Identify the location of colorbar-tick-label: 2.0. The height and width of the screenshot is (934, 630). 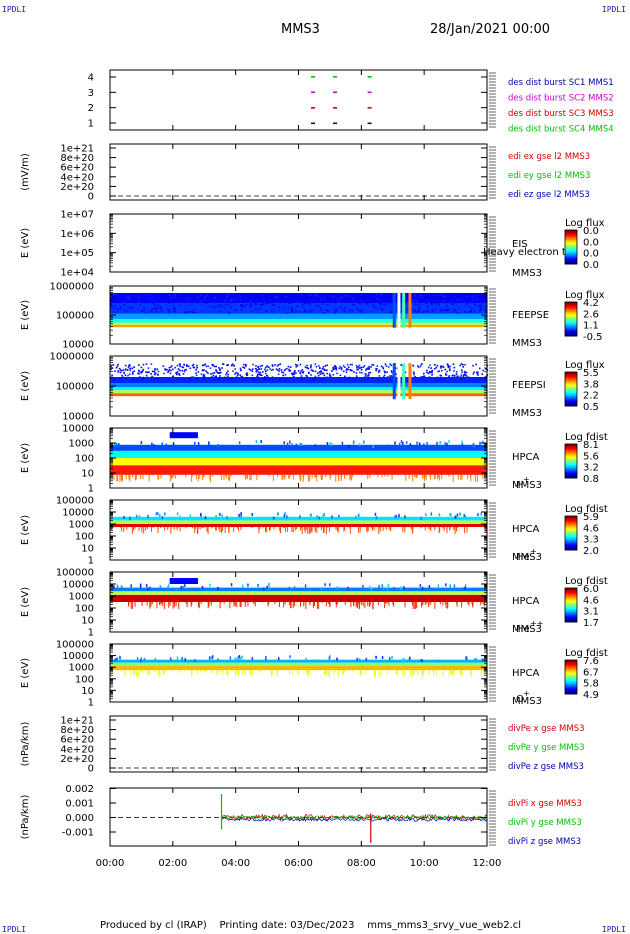
(591, 551).